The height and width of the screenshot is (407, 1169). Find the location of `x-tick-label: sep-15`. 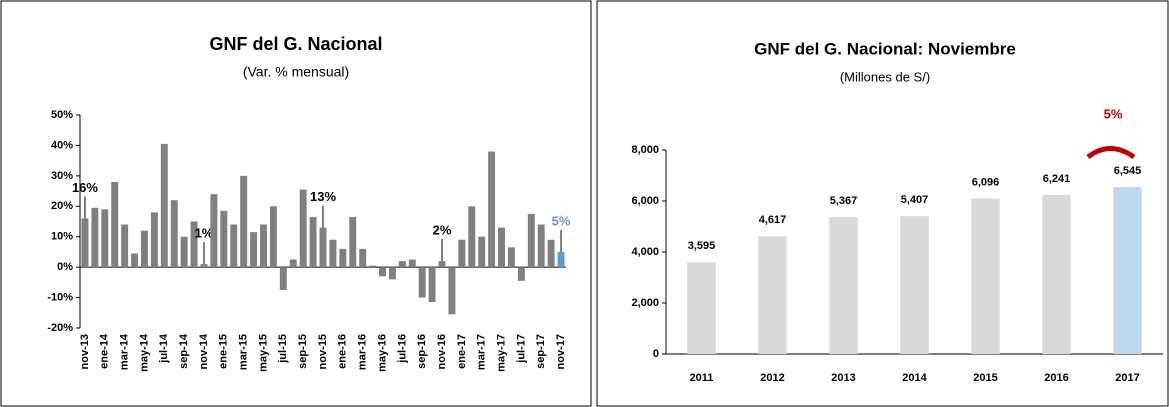

x-tick-label: sep-15 is located at coordinates (303, 351).